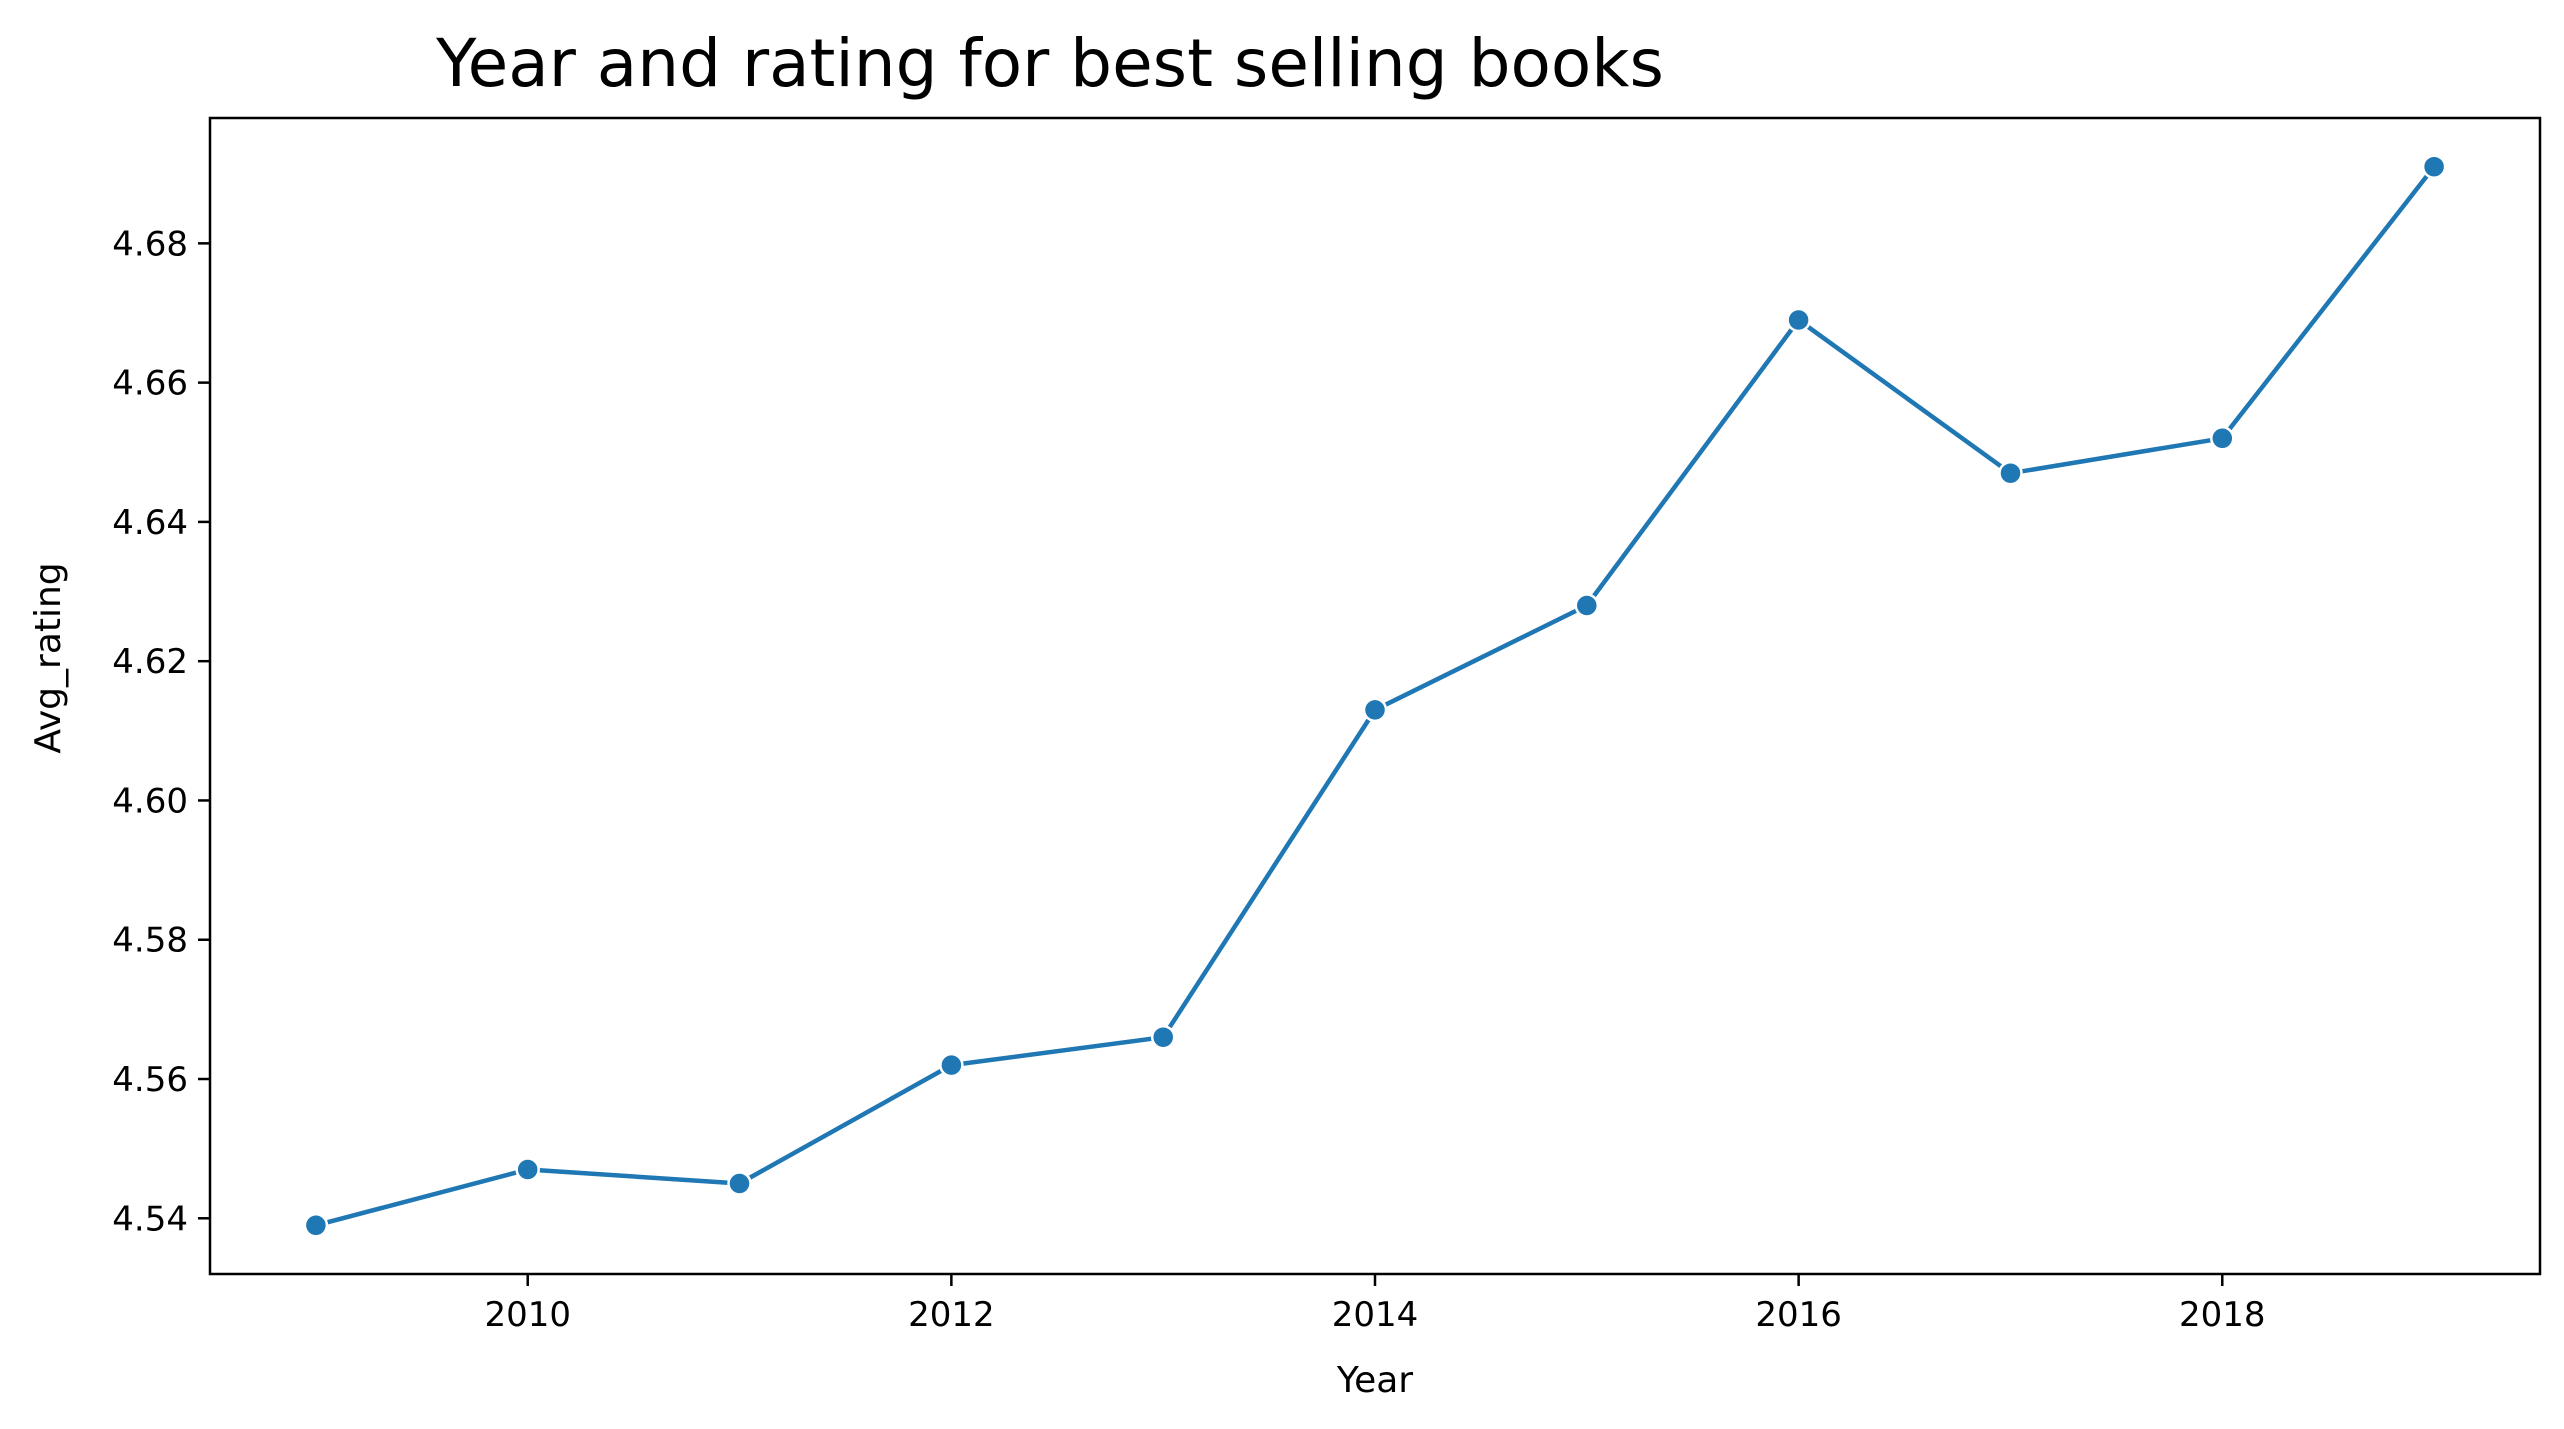 This screenshot has height=1429, width=2564. Describe the element at coordinates (150, 801) in the screenshot. I see `y-tick-label: 4.60` at that location.